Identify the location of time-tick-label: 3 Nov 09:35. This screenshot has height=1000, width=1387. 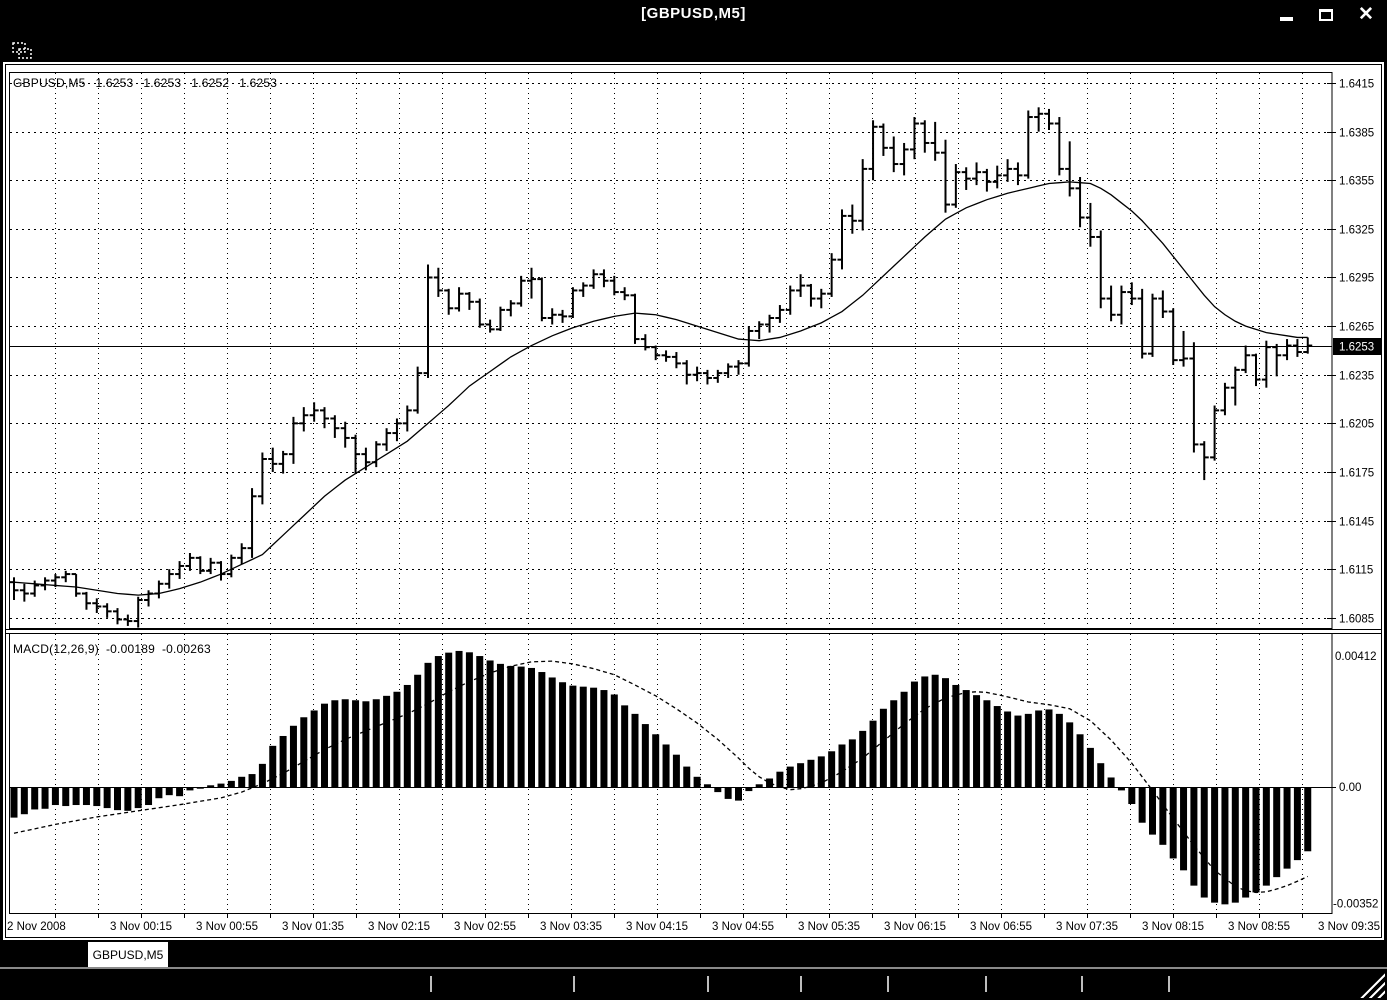
(1349, 927).